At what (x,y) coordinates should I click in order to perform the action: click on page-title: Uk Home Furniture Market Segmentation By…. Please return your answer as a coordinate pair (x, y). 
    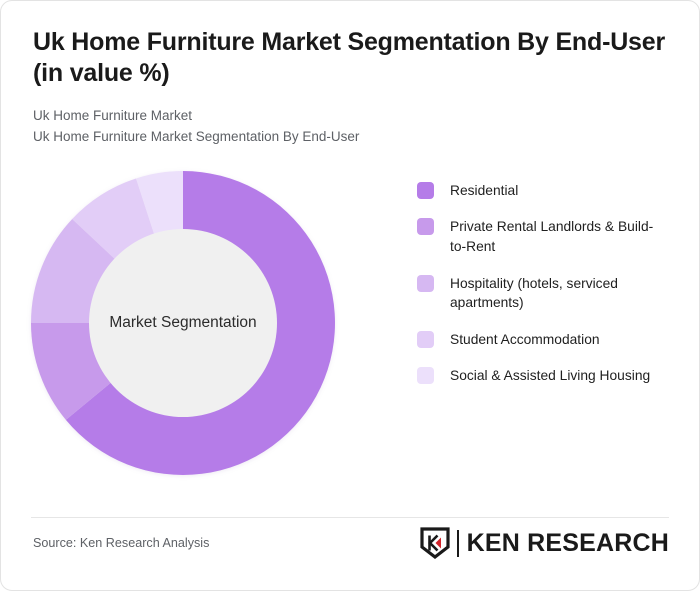
    Looking at the image, I should click on (349, 57).